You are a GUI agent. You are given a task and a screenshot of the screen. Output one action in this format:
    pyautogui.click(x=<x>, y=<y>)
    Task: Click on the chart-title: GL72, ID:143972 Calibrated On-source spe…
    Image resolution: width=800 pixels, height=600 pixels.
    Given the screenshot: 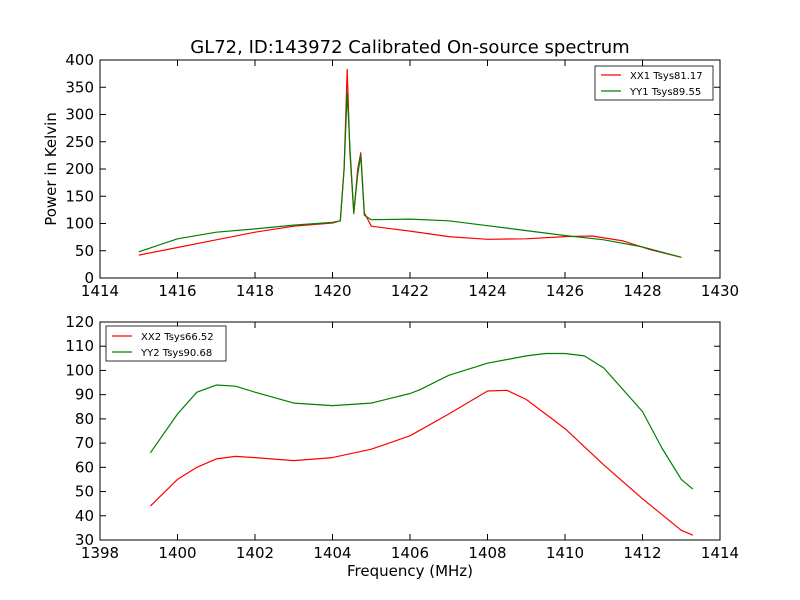 What is the action you would take?
    pyautogui.click(x=409, y=47)
    